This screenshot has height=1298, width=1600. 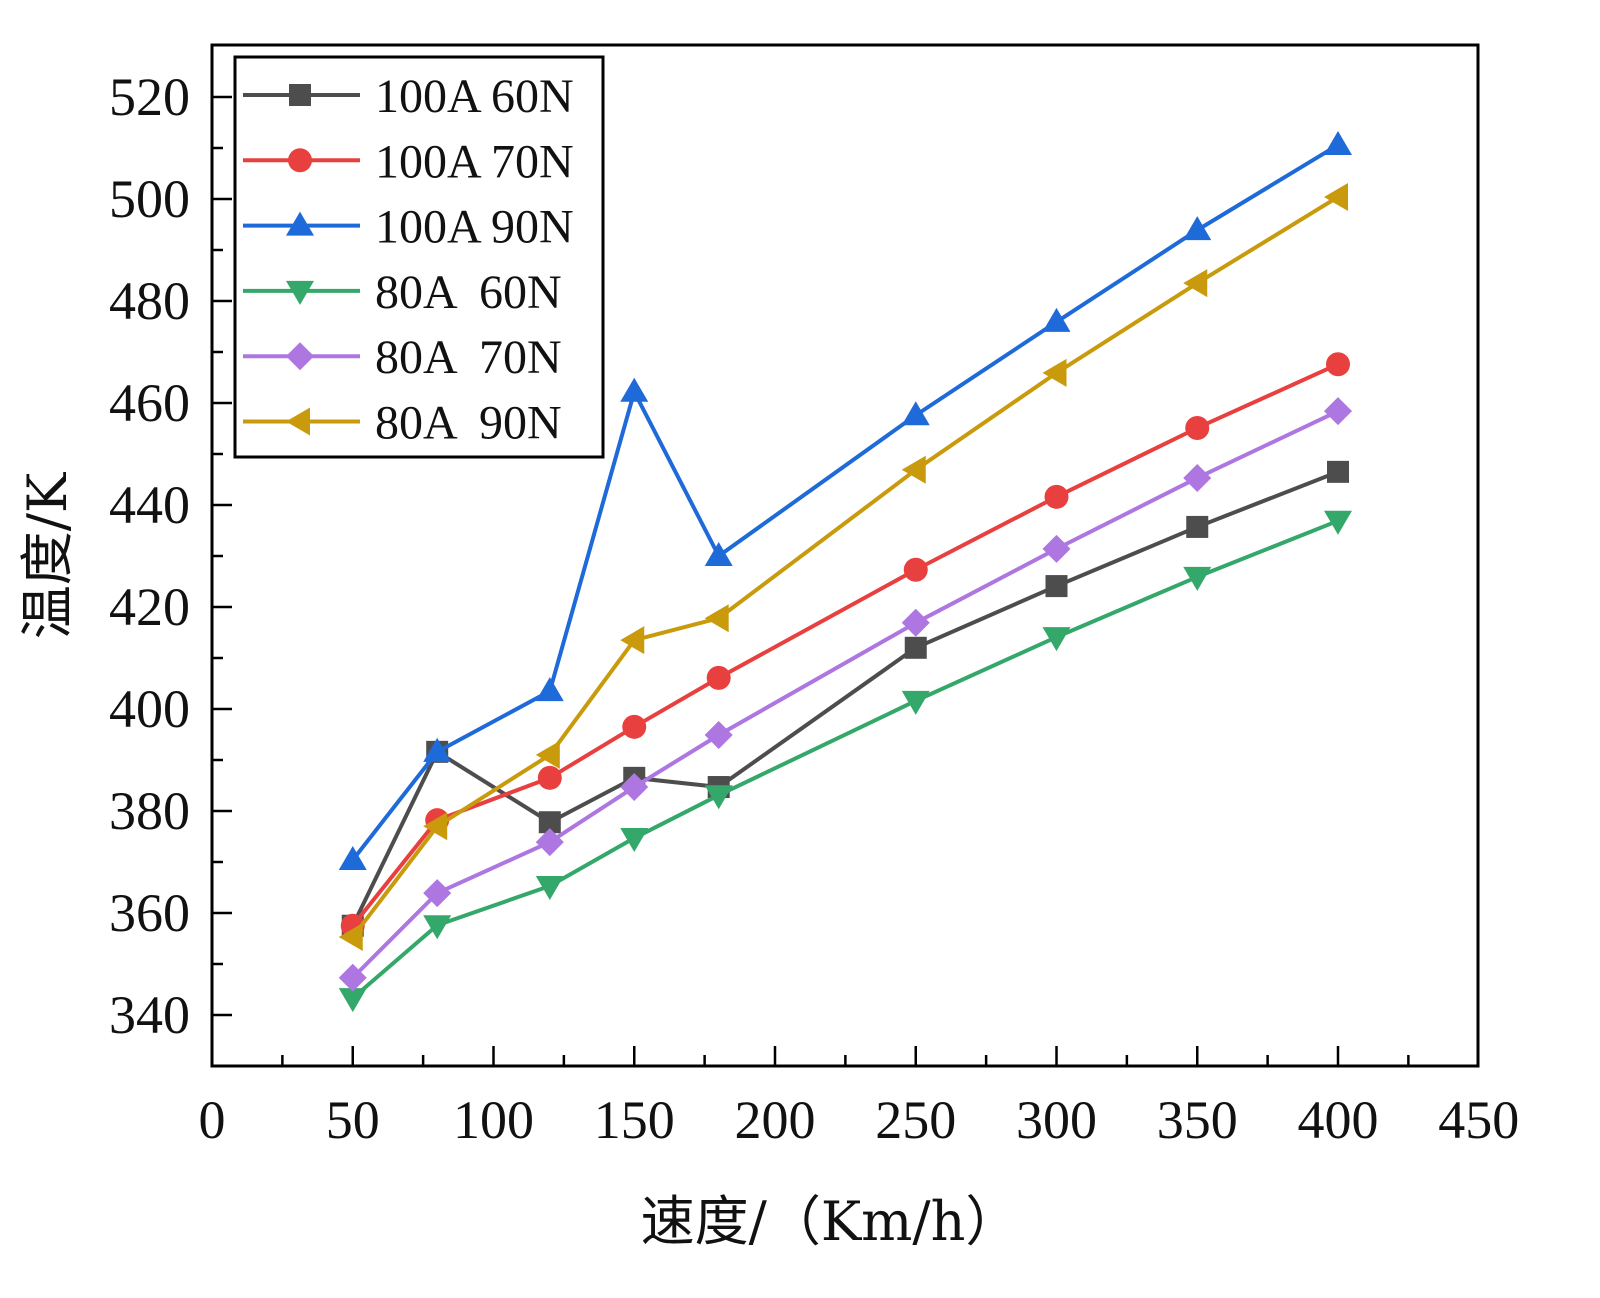 What do you see at coordinates (149, 607) in the screenshot?
I see `y-tick-label: 420` at bounding box center [149, 607].